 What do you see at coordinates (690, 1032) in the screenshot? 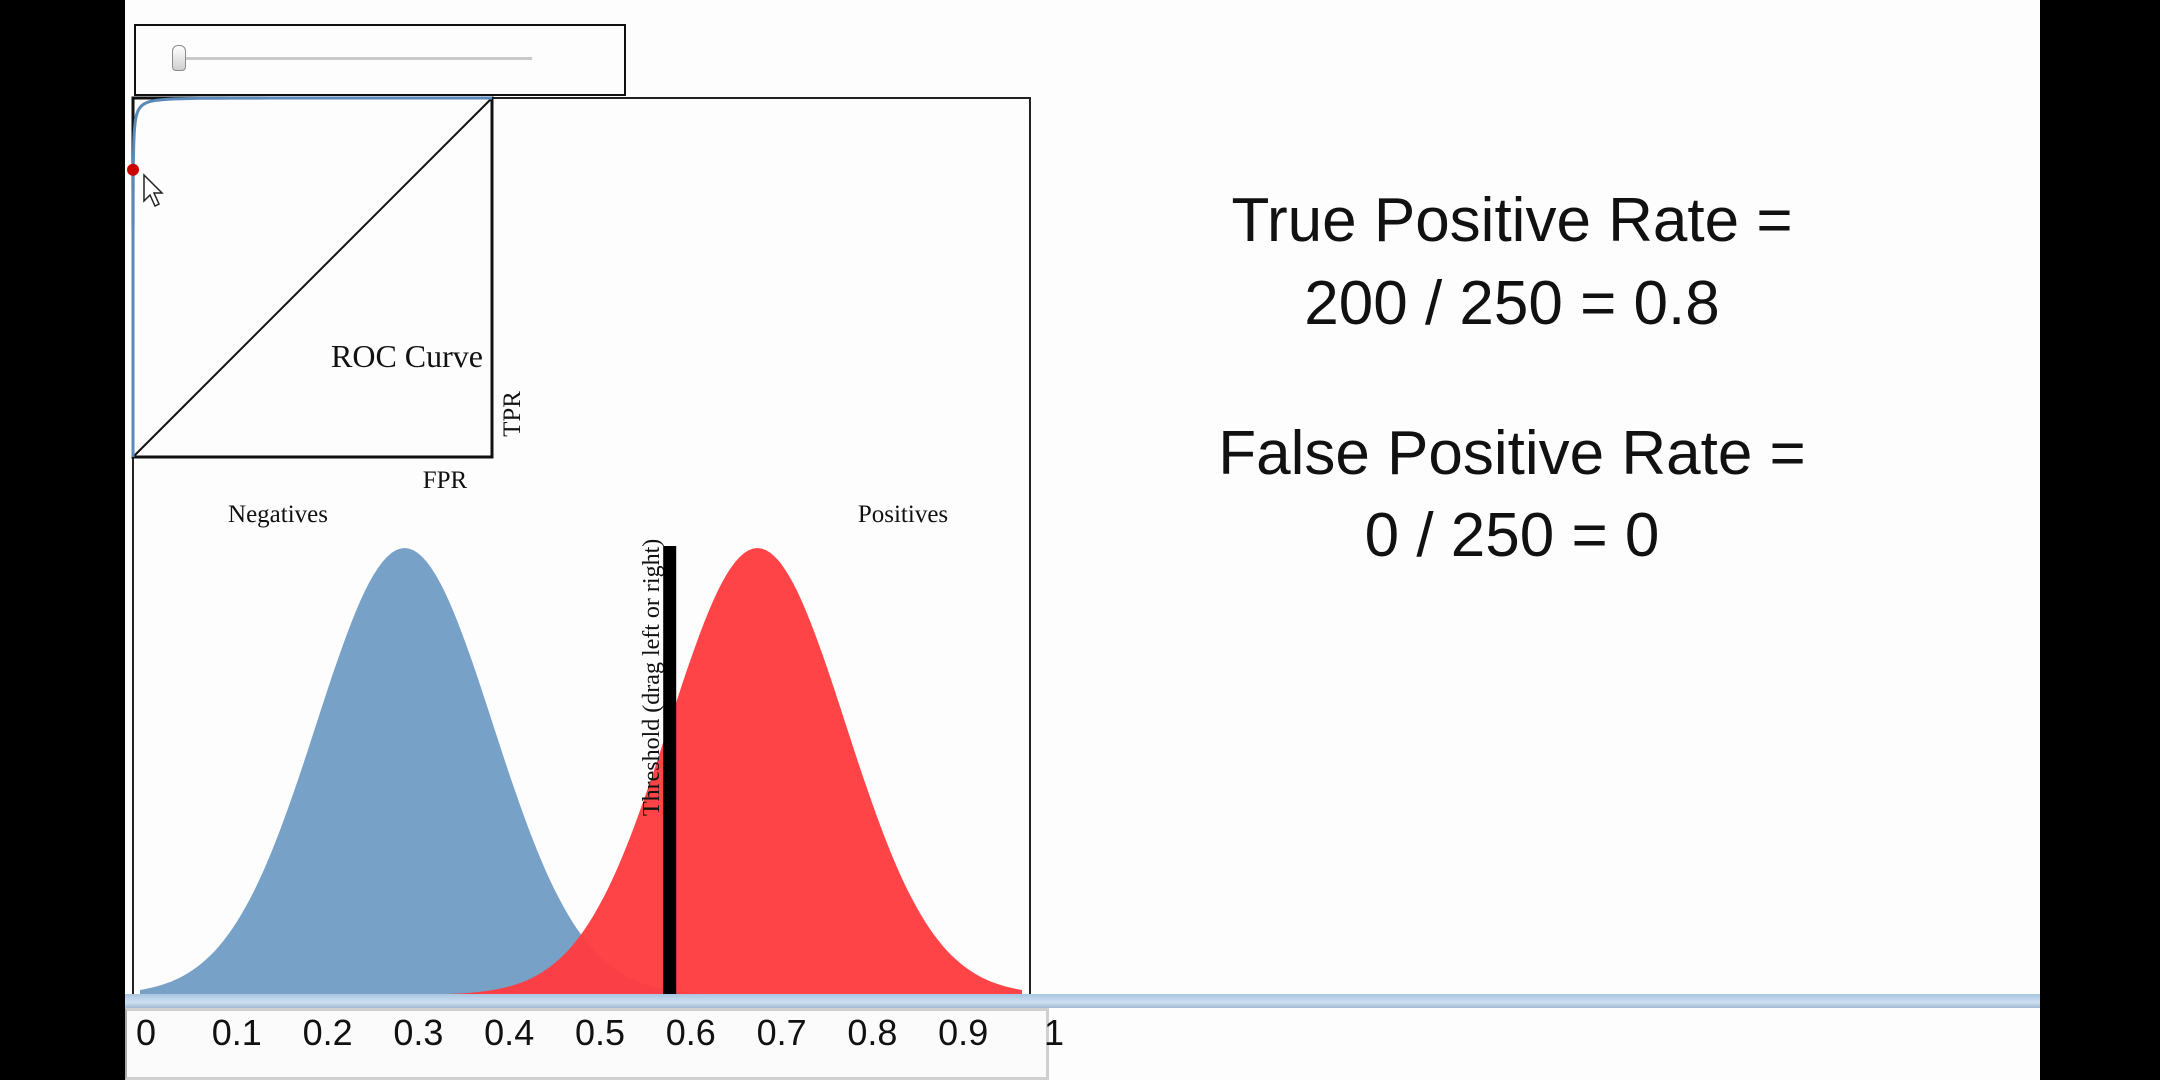
I see `axis-tick-label: 0.6` at bounding box center [690, 1032].